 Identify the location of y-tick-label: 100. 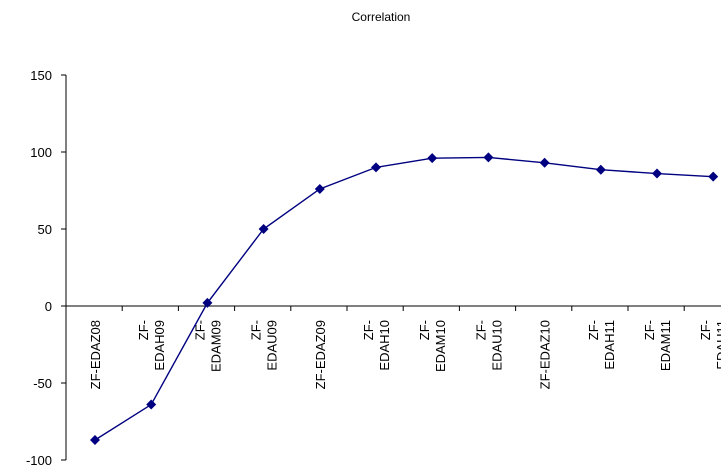
(41, 152).